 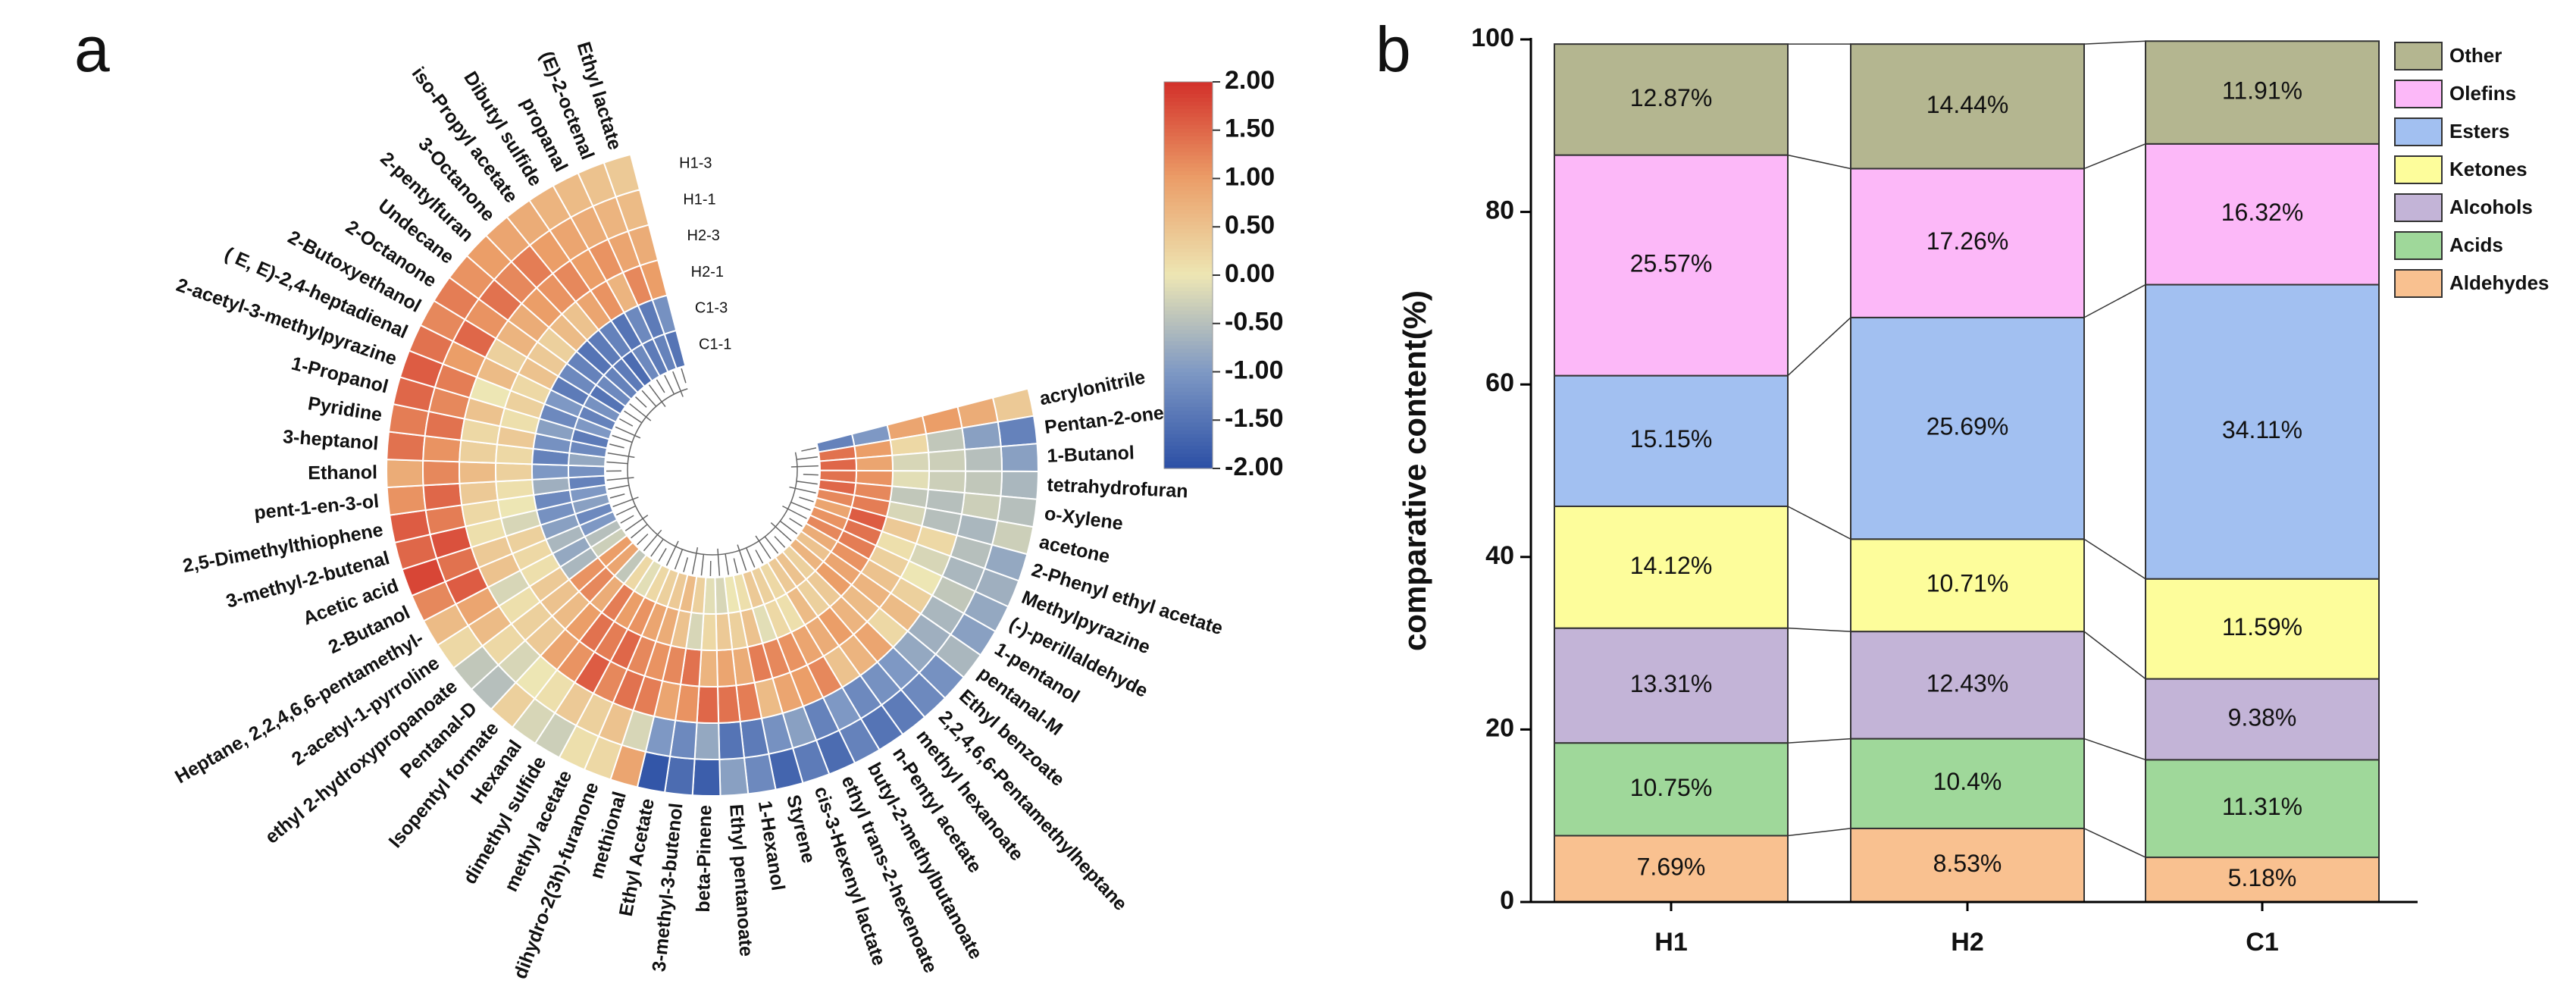 What do you see at coordinates (1968, 781) in the screenshot?
I see `bar-value-label: 10.4%` at bounding box center [1968, 781].